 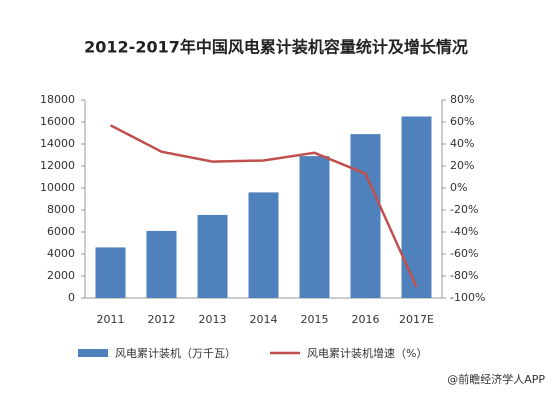 What do you see at coordinates (464, 275) in the screenshot?
I see `y2-tick-label: -80%` at bounding box center [464, 275].